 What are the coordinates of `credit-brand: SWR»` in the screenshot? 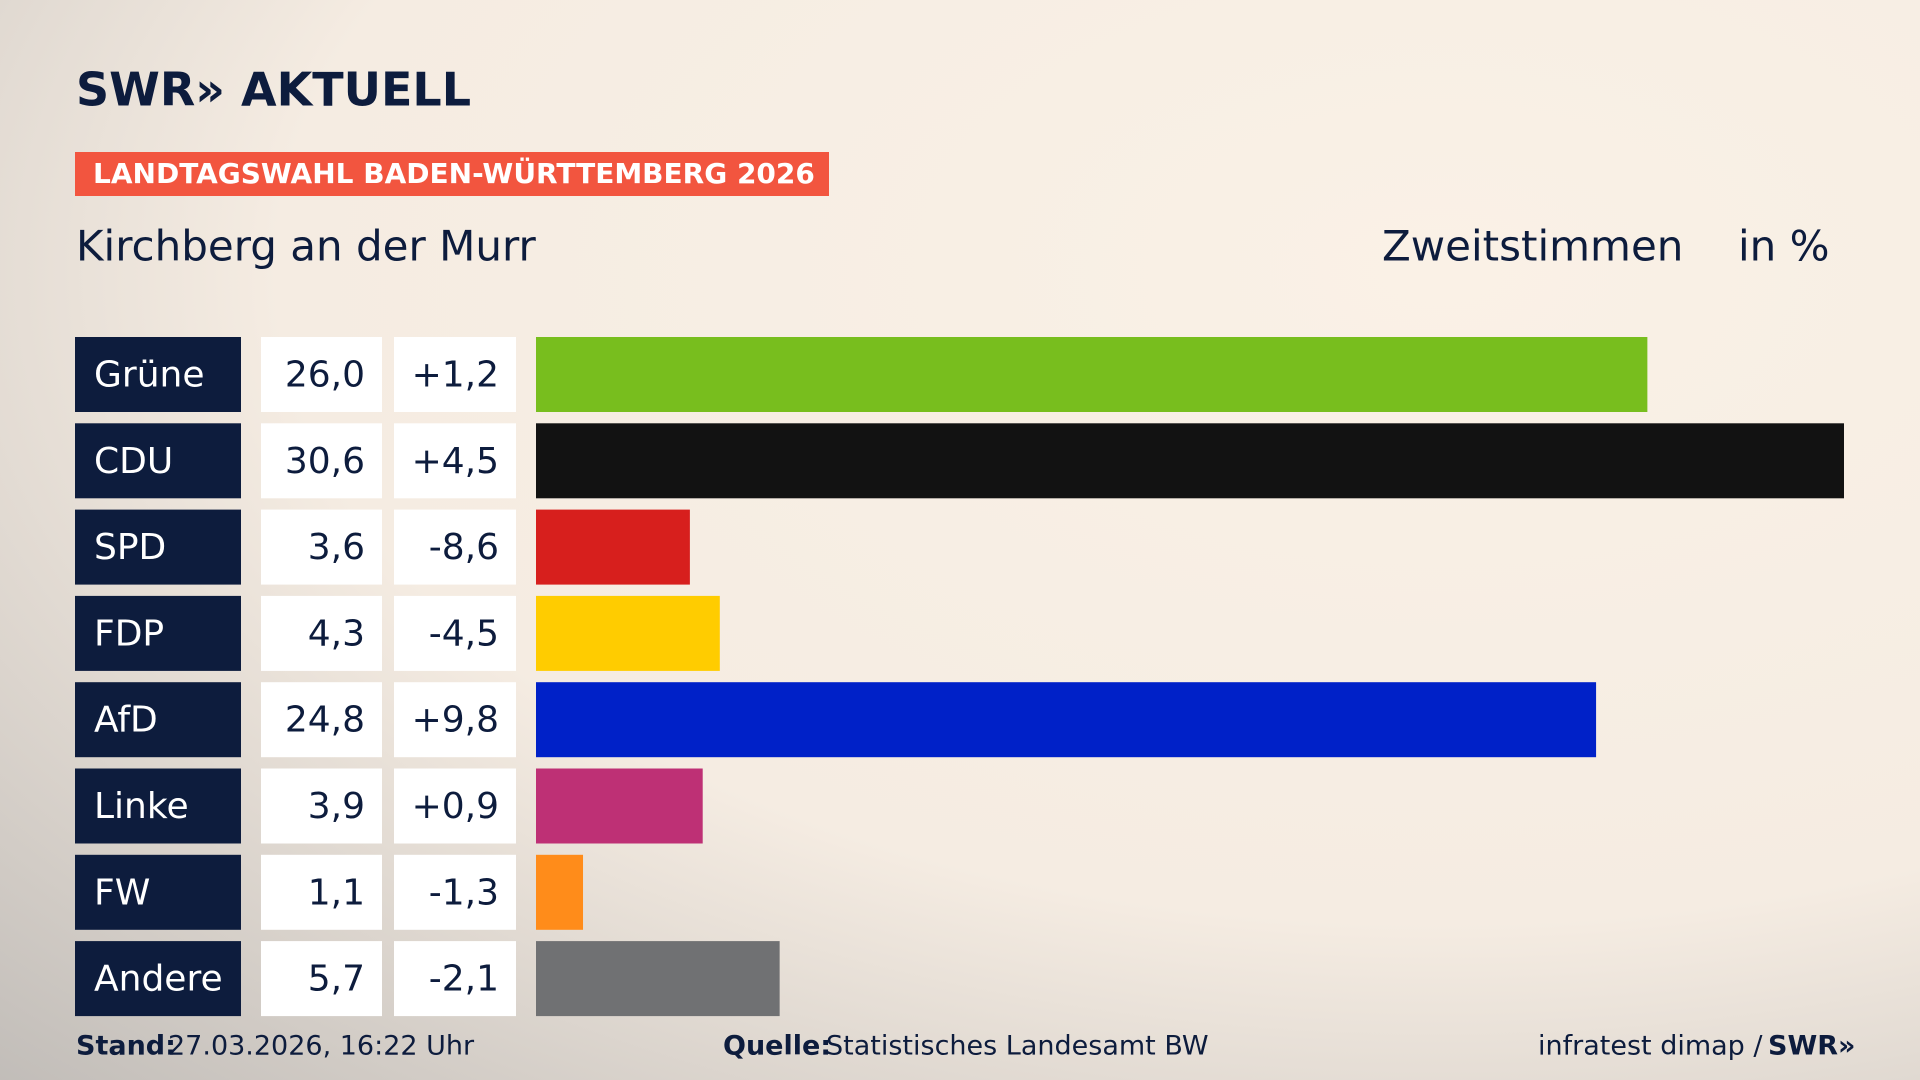 It's located at (1811, 1046).